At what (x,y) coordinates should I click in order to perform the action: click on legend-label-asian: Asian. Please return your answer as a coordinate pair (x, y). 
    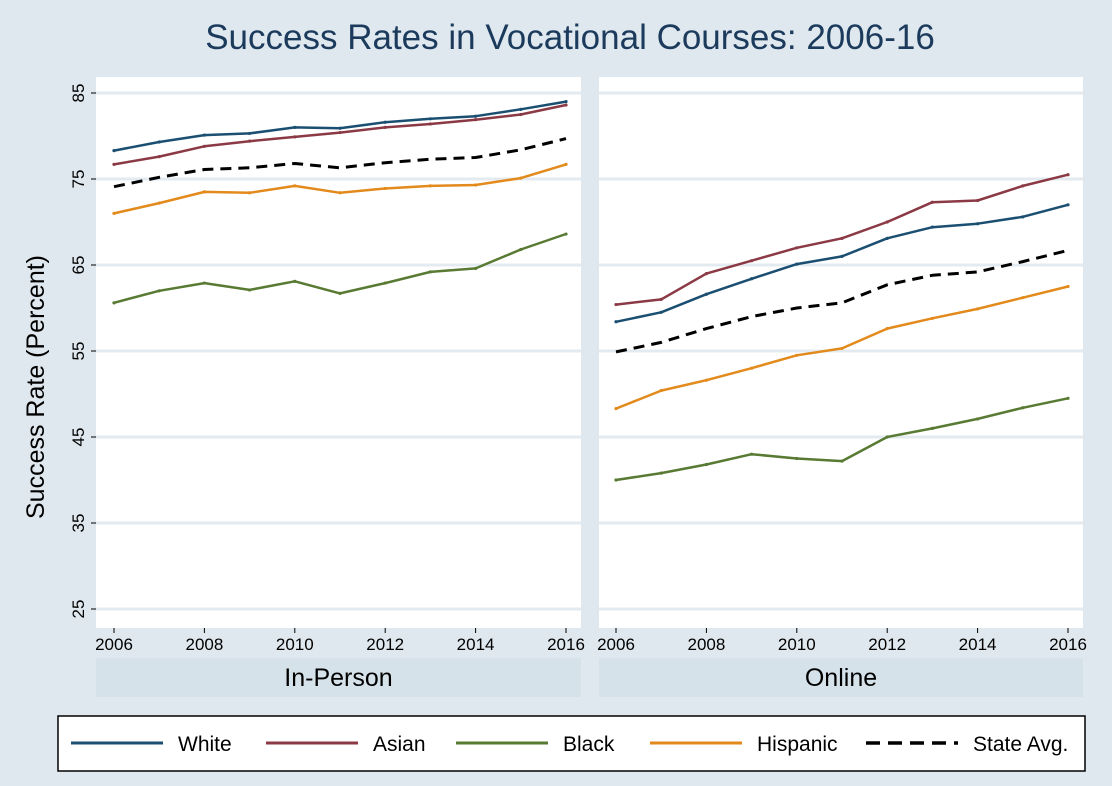
    Looking at the image, I should click on (399, 744).